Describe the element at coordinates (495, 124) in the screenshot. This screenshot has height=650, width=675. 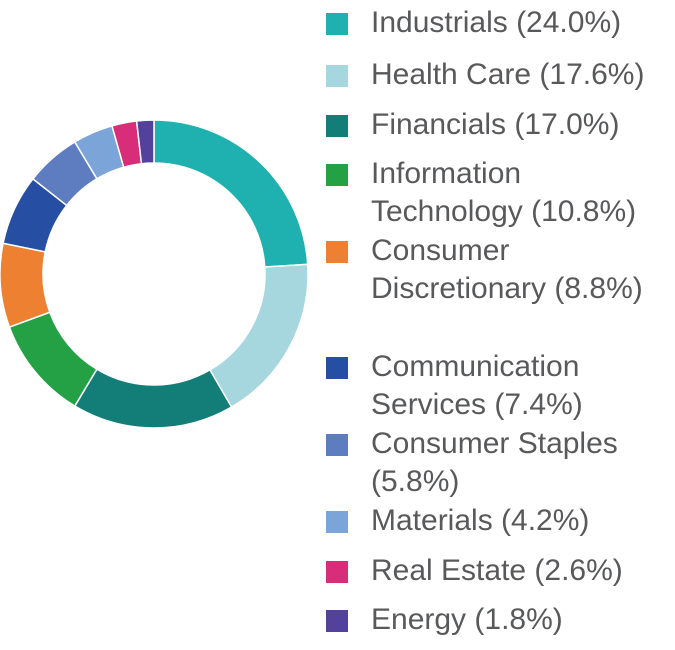
I see `legend-label-financials: Financials (17.0%)` at that location.